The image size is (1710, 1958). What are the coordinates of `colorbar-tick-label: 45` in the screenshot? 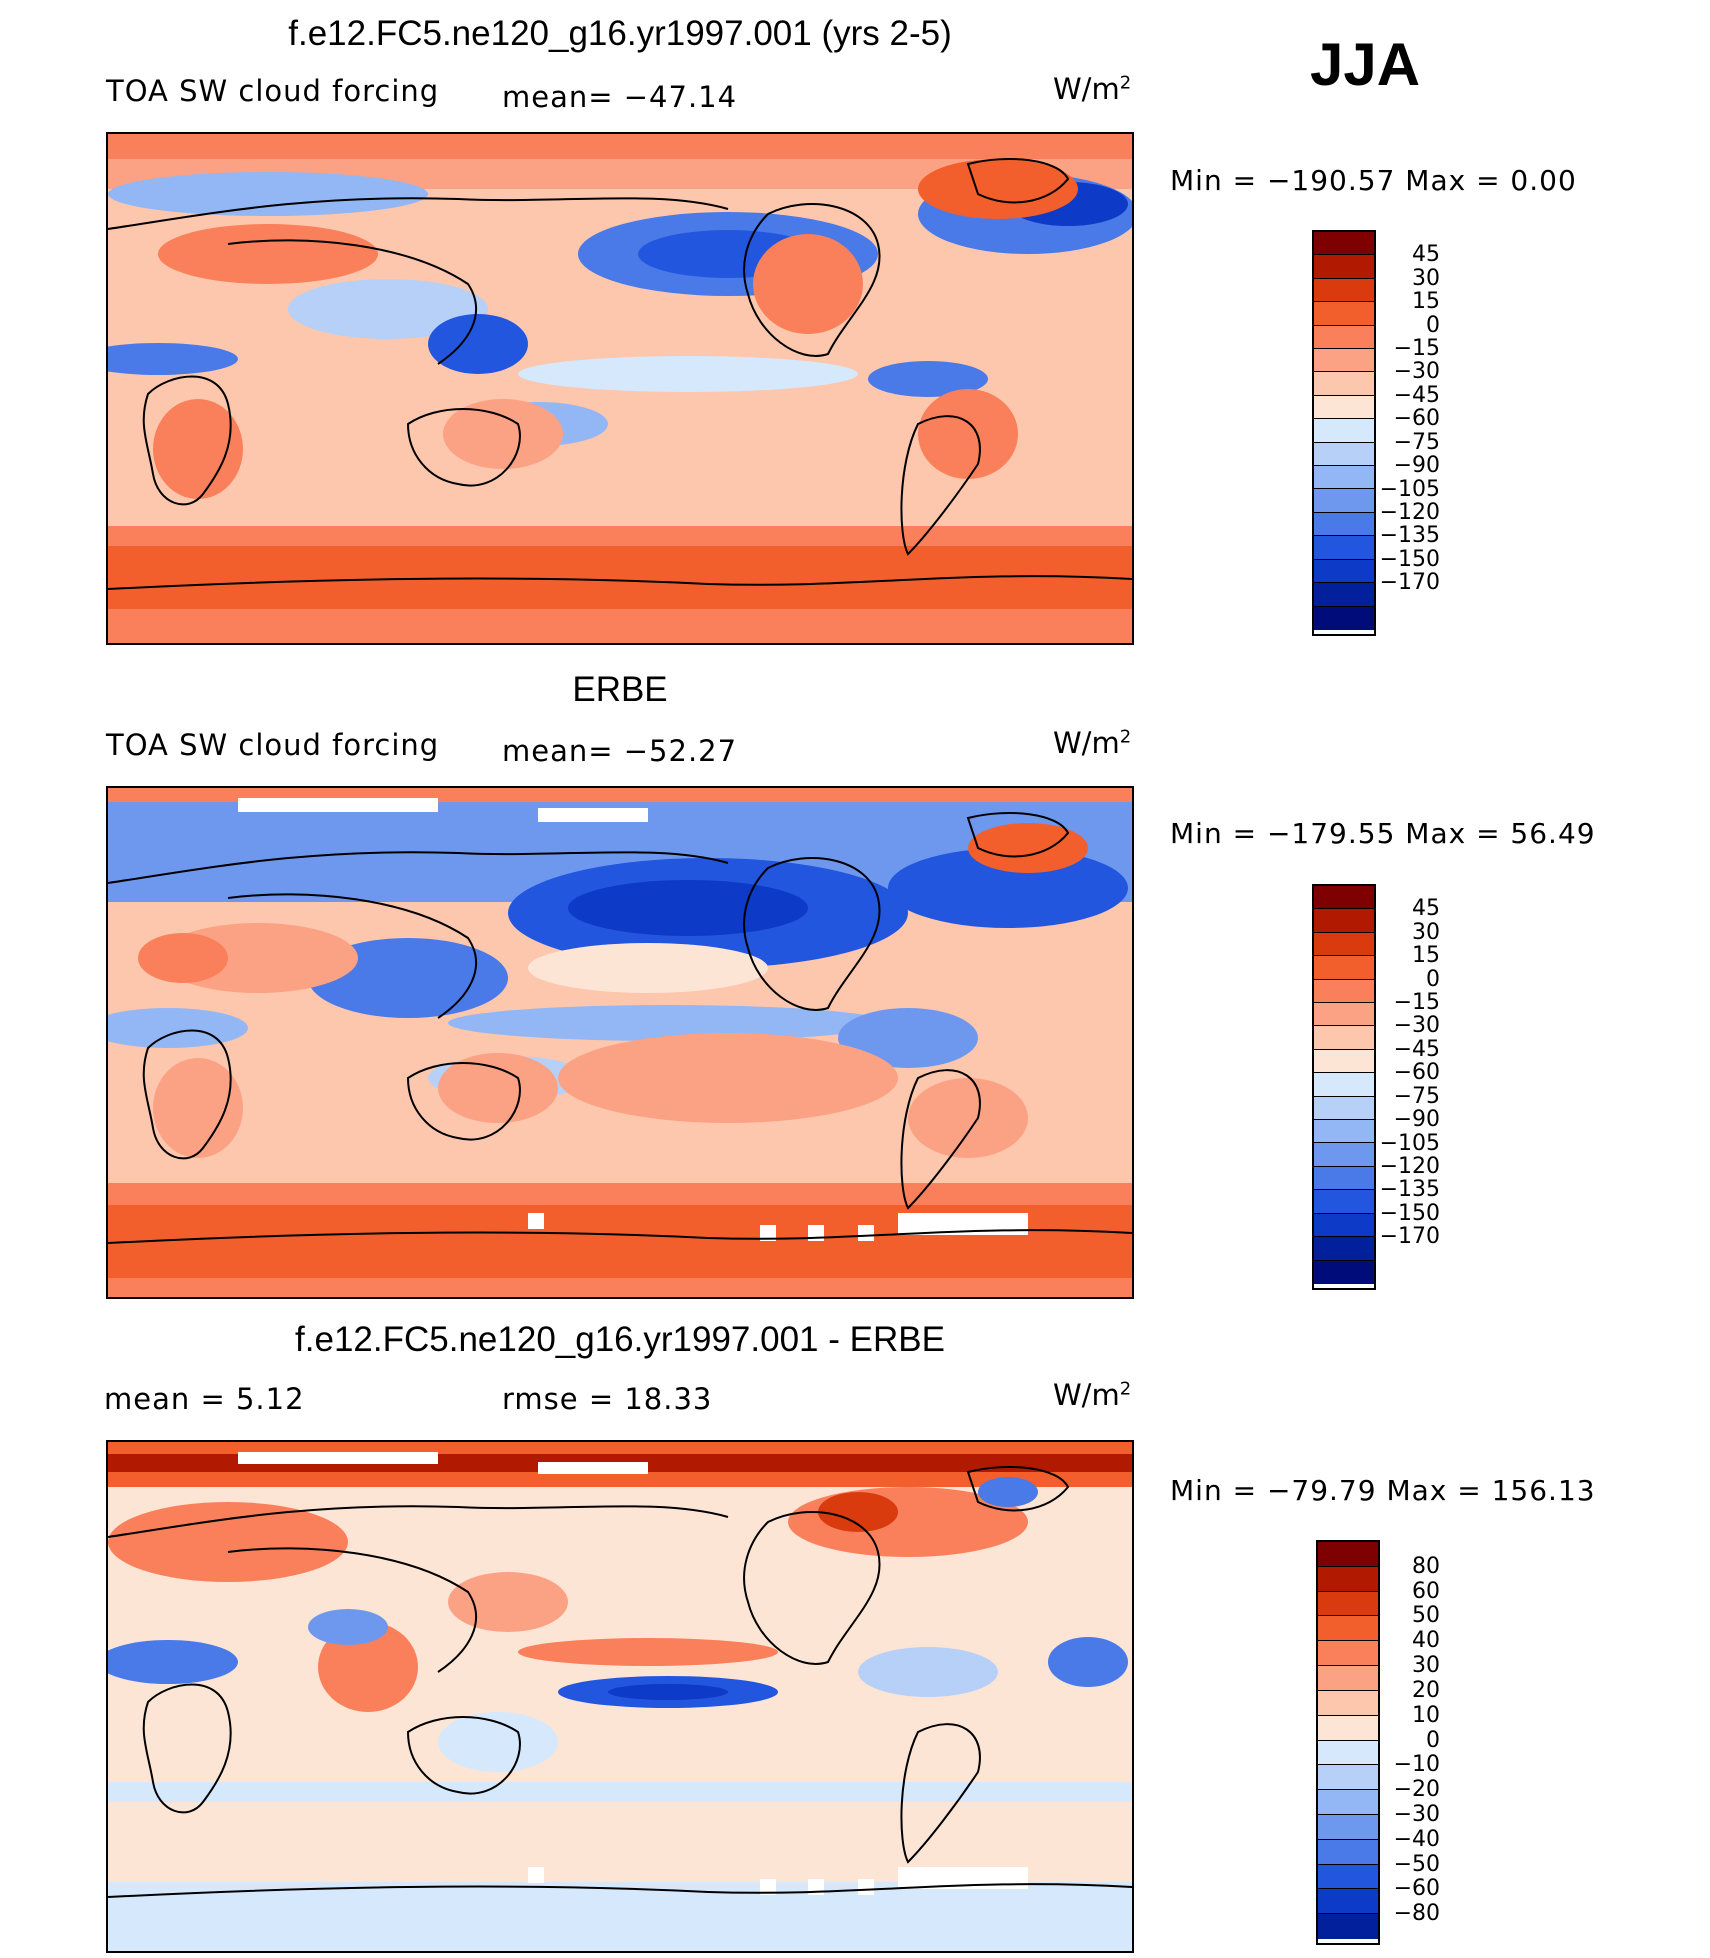 It's located at (1426, 255).